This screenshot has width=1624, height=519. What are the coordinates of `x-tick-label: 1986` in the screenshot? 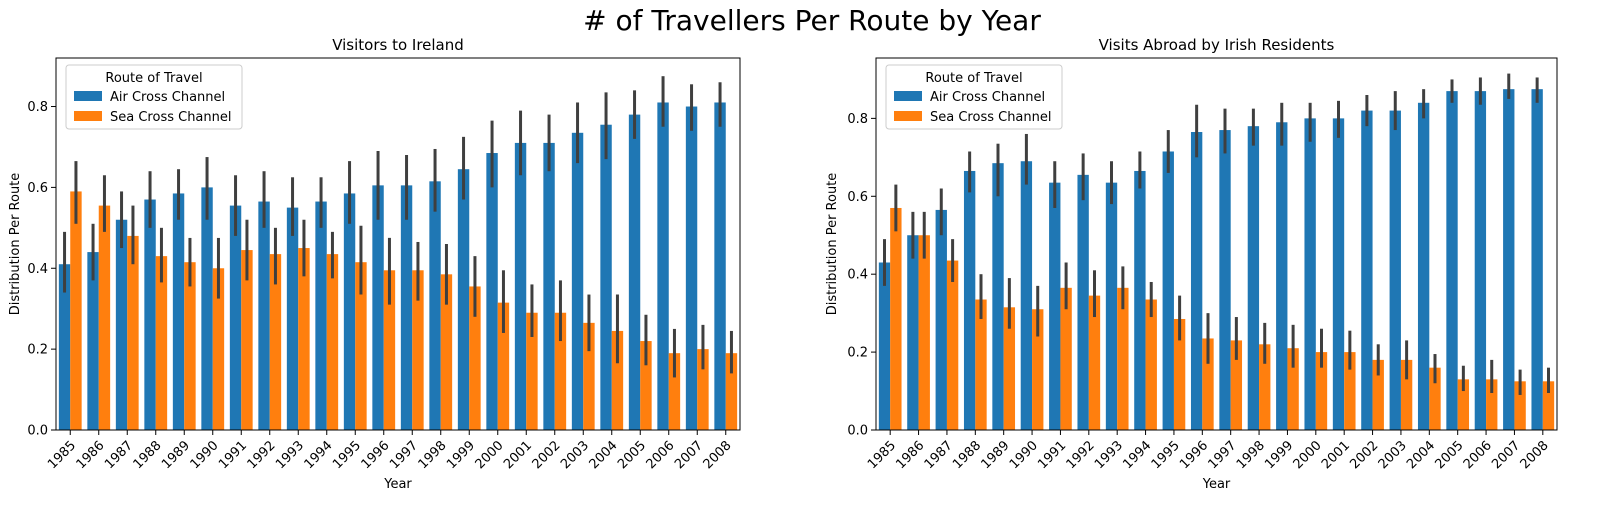 It's located at (91, 455).